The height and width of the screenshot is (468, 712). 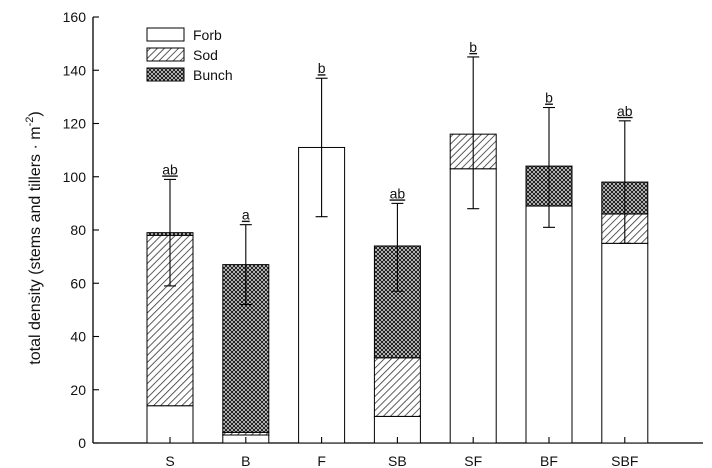 What do you see at coordinates (321, 460) in the screenshot?
I see `x-tick-label: F` at bounding box center [321, 460].